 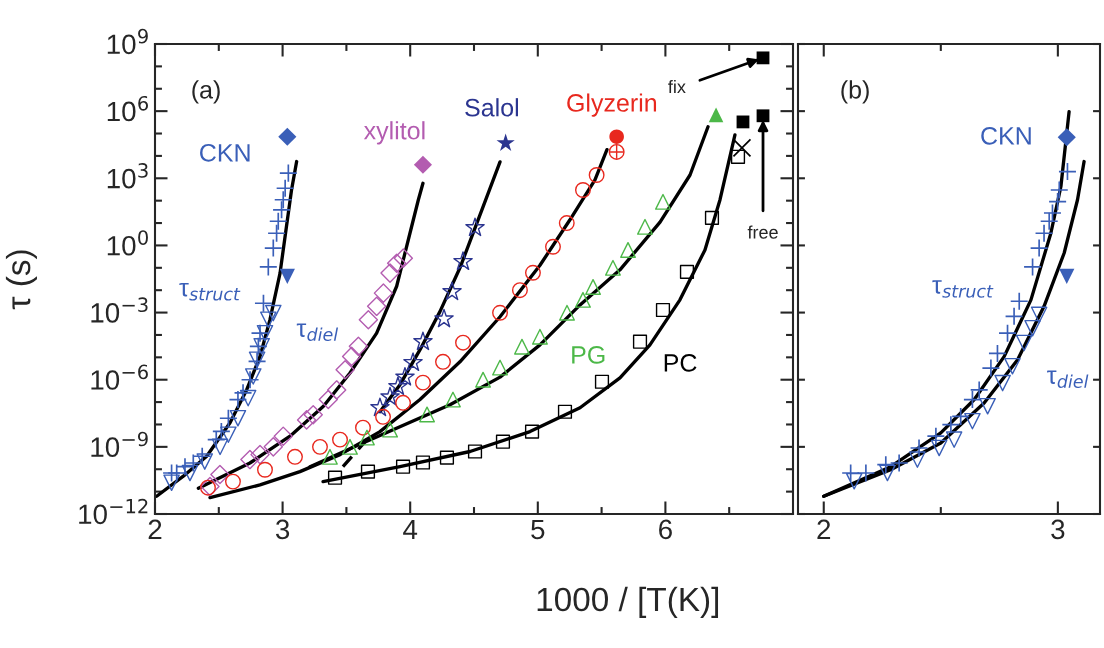 What do you see at coordinates (21, 280) in the screenshot?
I see `y-axis-title: τ (s)` at bounding box center [21, 280].